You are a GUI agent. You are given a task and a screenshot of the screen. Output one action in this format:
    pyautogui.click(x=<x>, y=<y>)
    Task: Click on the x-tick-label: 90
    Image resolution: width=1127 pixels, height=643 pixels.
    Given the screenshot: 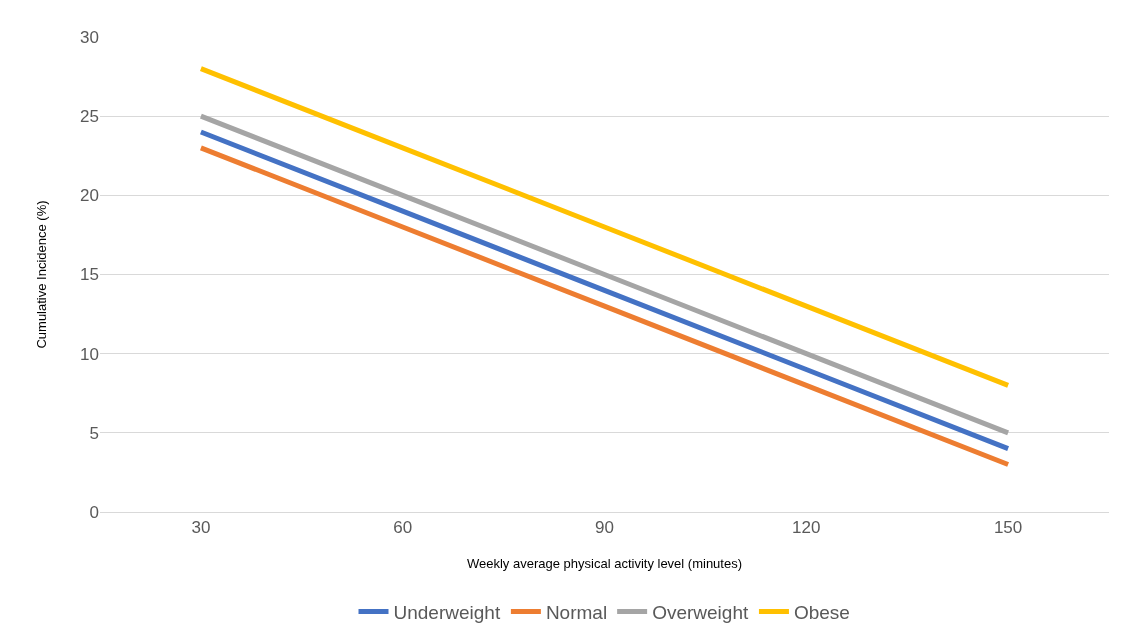 What is the action you would take?
    pyautogui.click(x=604, y=528)
    